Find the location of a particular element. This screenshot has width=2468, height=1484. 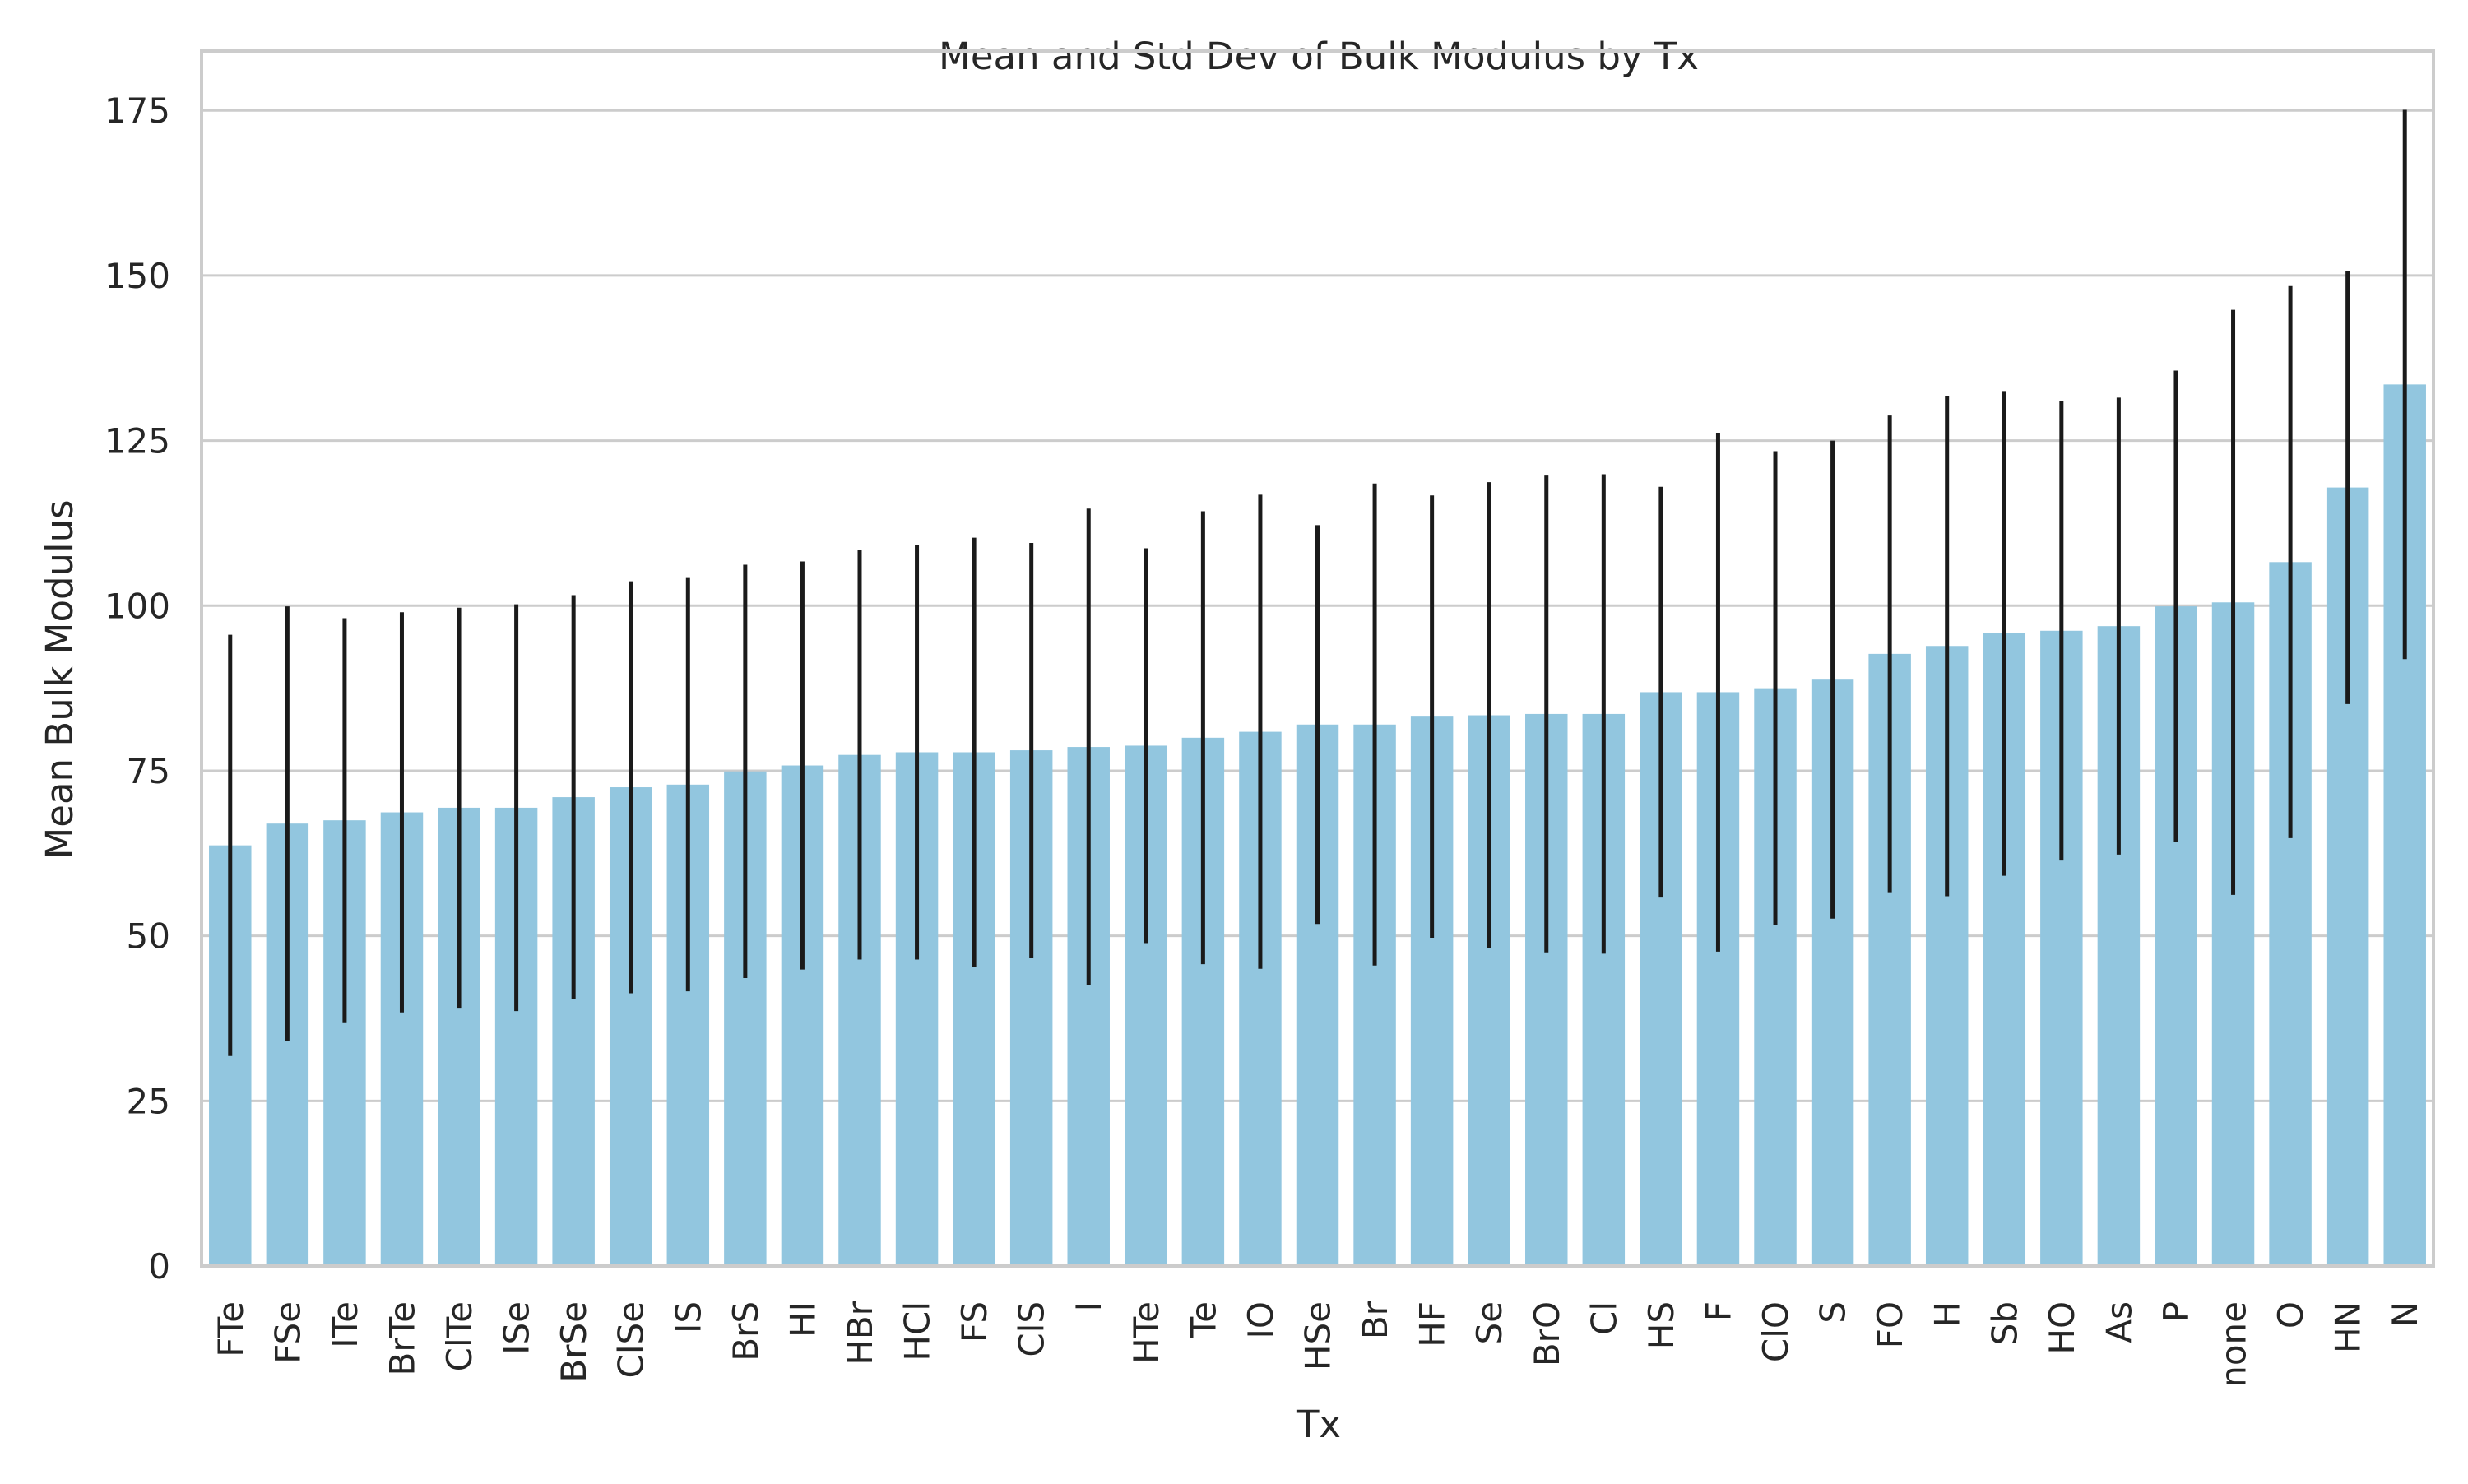

x-tick-label: S is located at coordinates (1833, 1312).